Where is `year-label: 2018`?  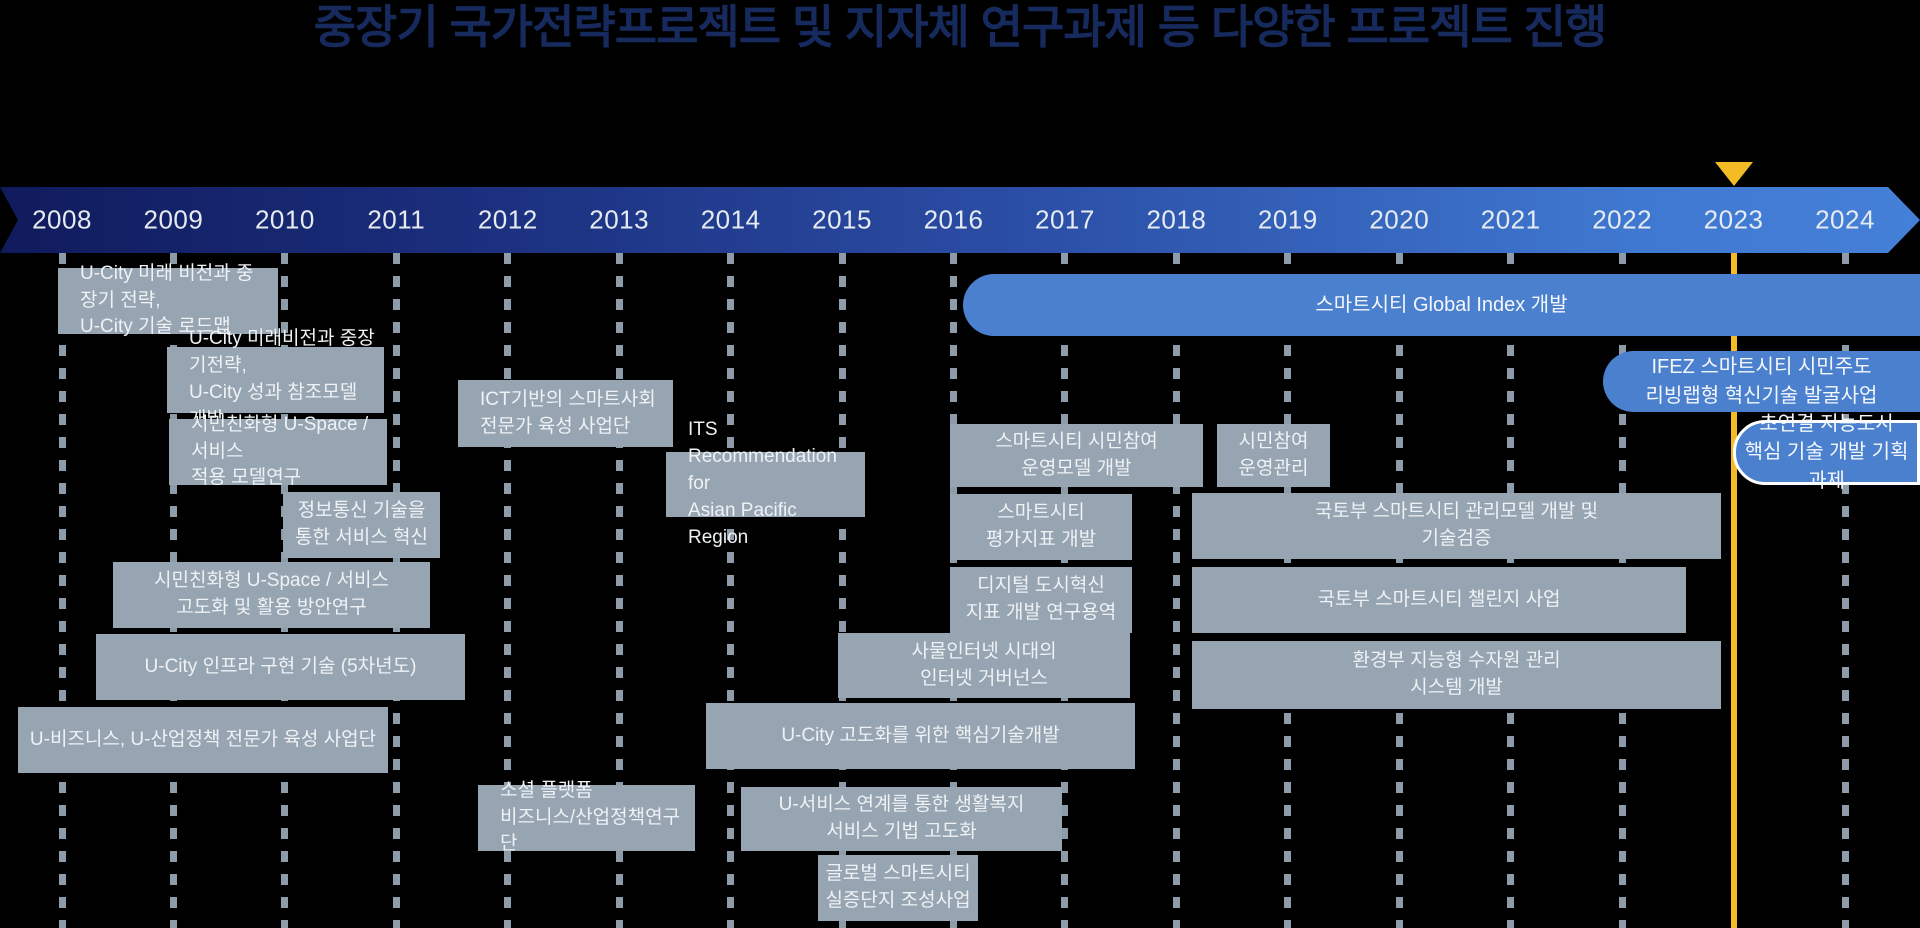 year-label: 2018 is located at coordinates (1176, 219).